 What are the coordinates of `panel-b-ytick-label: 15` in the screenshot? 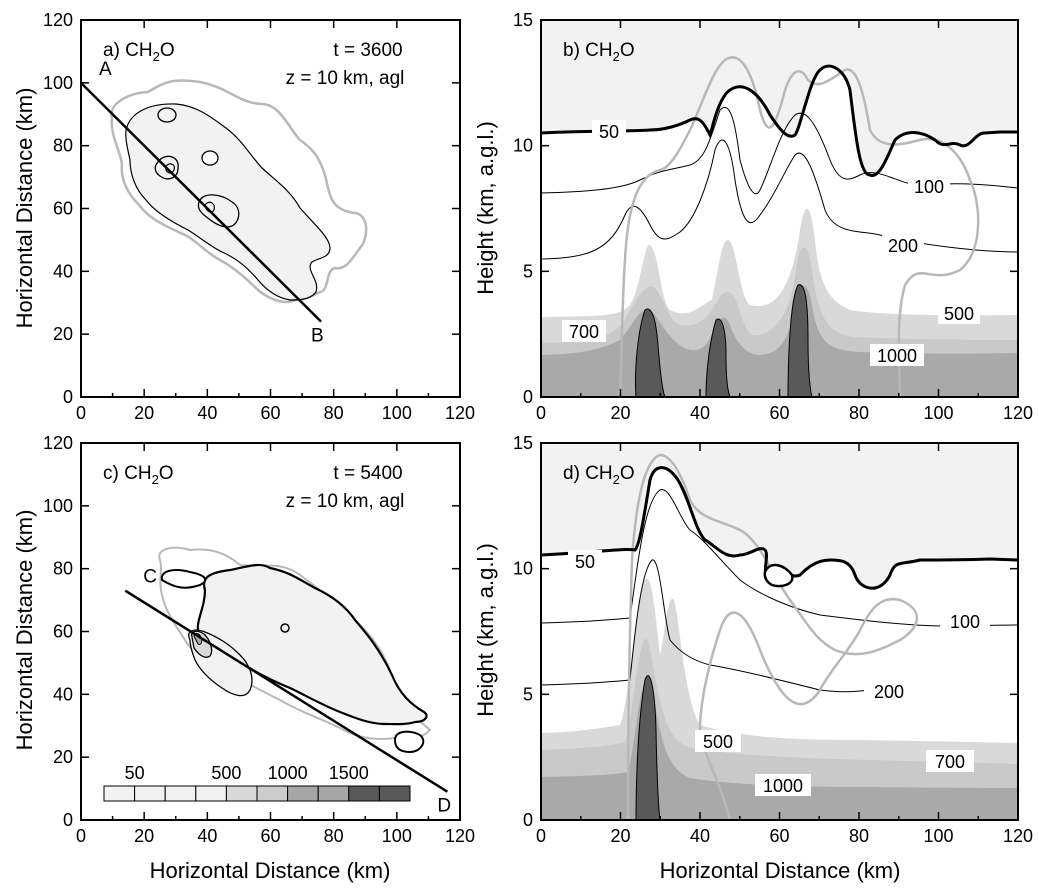 It's located at (523, 20).